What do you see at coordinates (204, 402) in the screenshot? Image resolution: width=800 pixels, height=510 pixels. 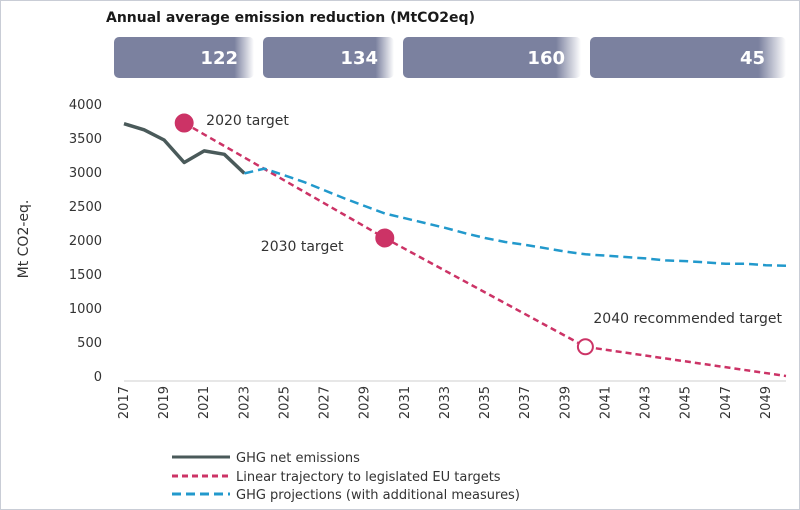 I see `x-tick-label: 2021` at bounding box center [204, 402].